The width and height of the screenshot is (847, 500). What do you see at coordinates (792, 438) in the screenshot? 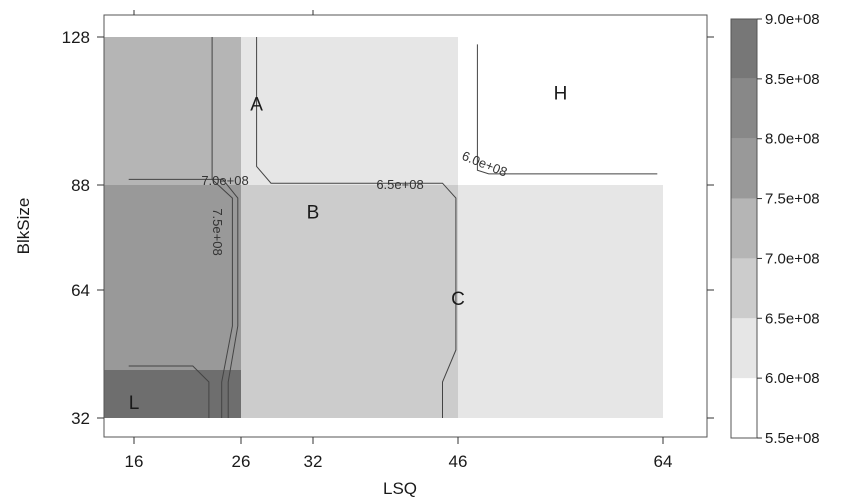
I see `legend-tick-label: 5.5e+08` at bounding box center [792, 438].